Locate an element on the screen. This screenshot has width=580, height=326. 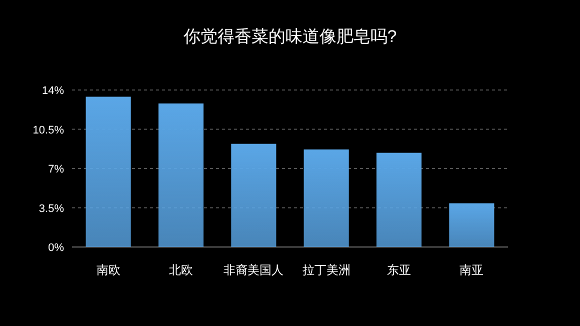
x-tick-label: 非裔美国人 is located at coordinates (254, 270).